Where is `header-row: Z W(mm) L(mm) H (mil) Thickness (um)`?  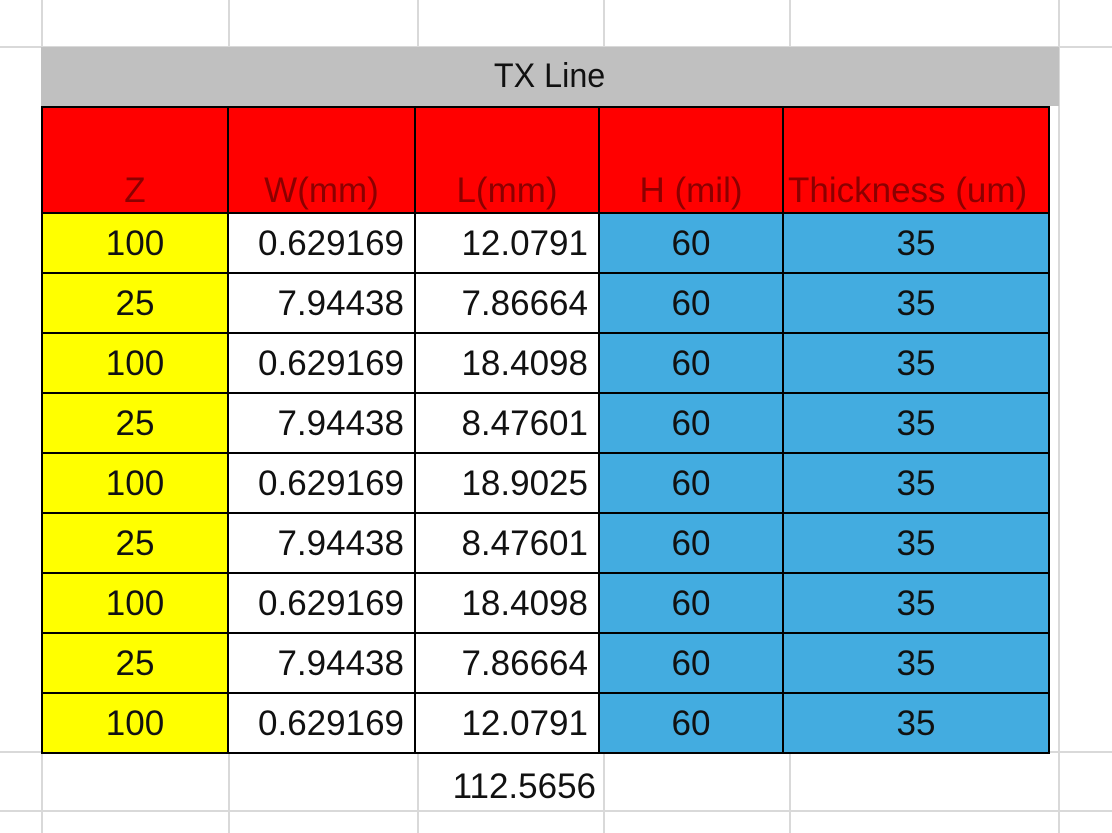 header-row: Z W(mm) L(mm) H (mil) Thickness (um) is located at coordinates (545, 160).